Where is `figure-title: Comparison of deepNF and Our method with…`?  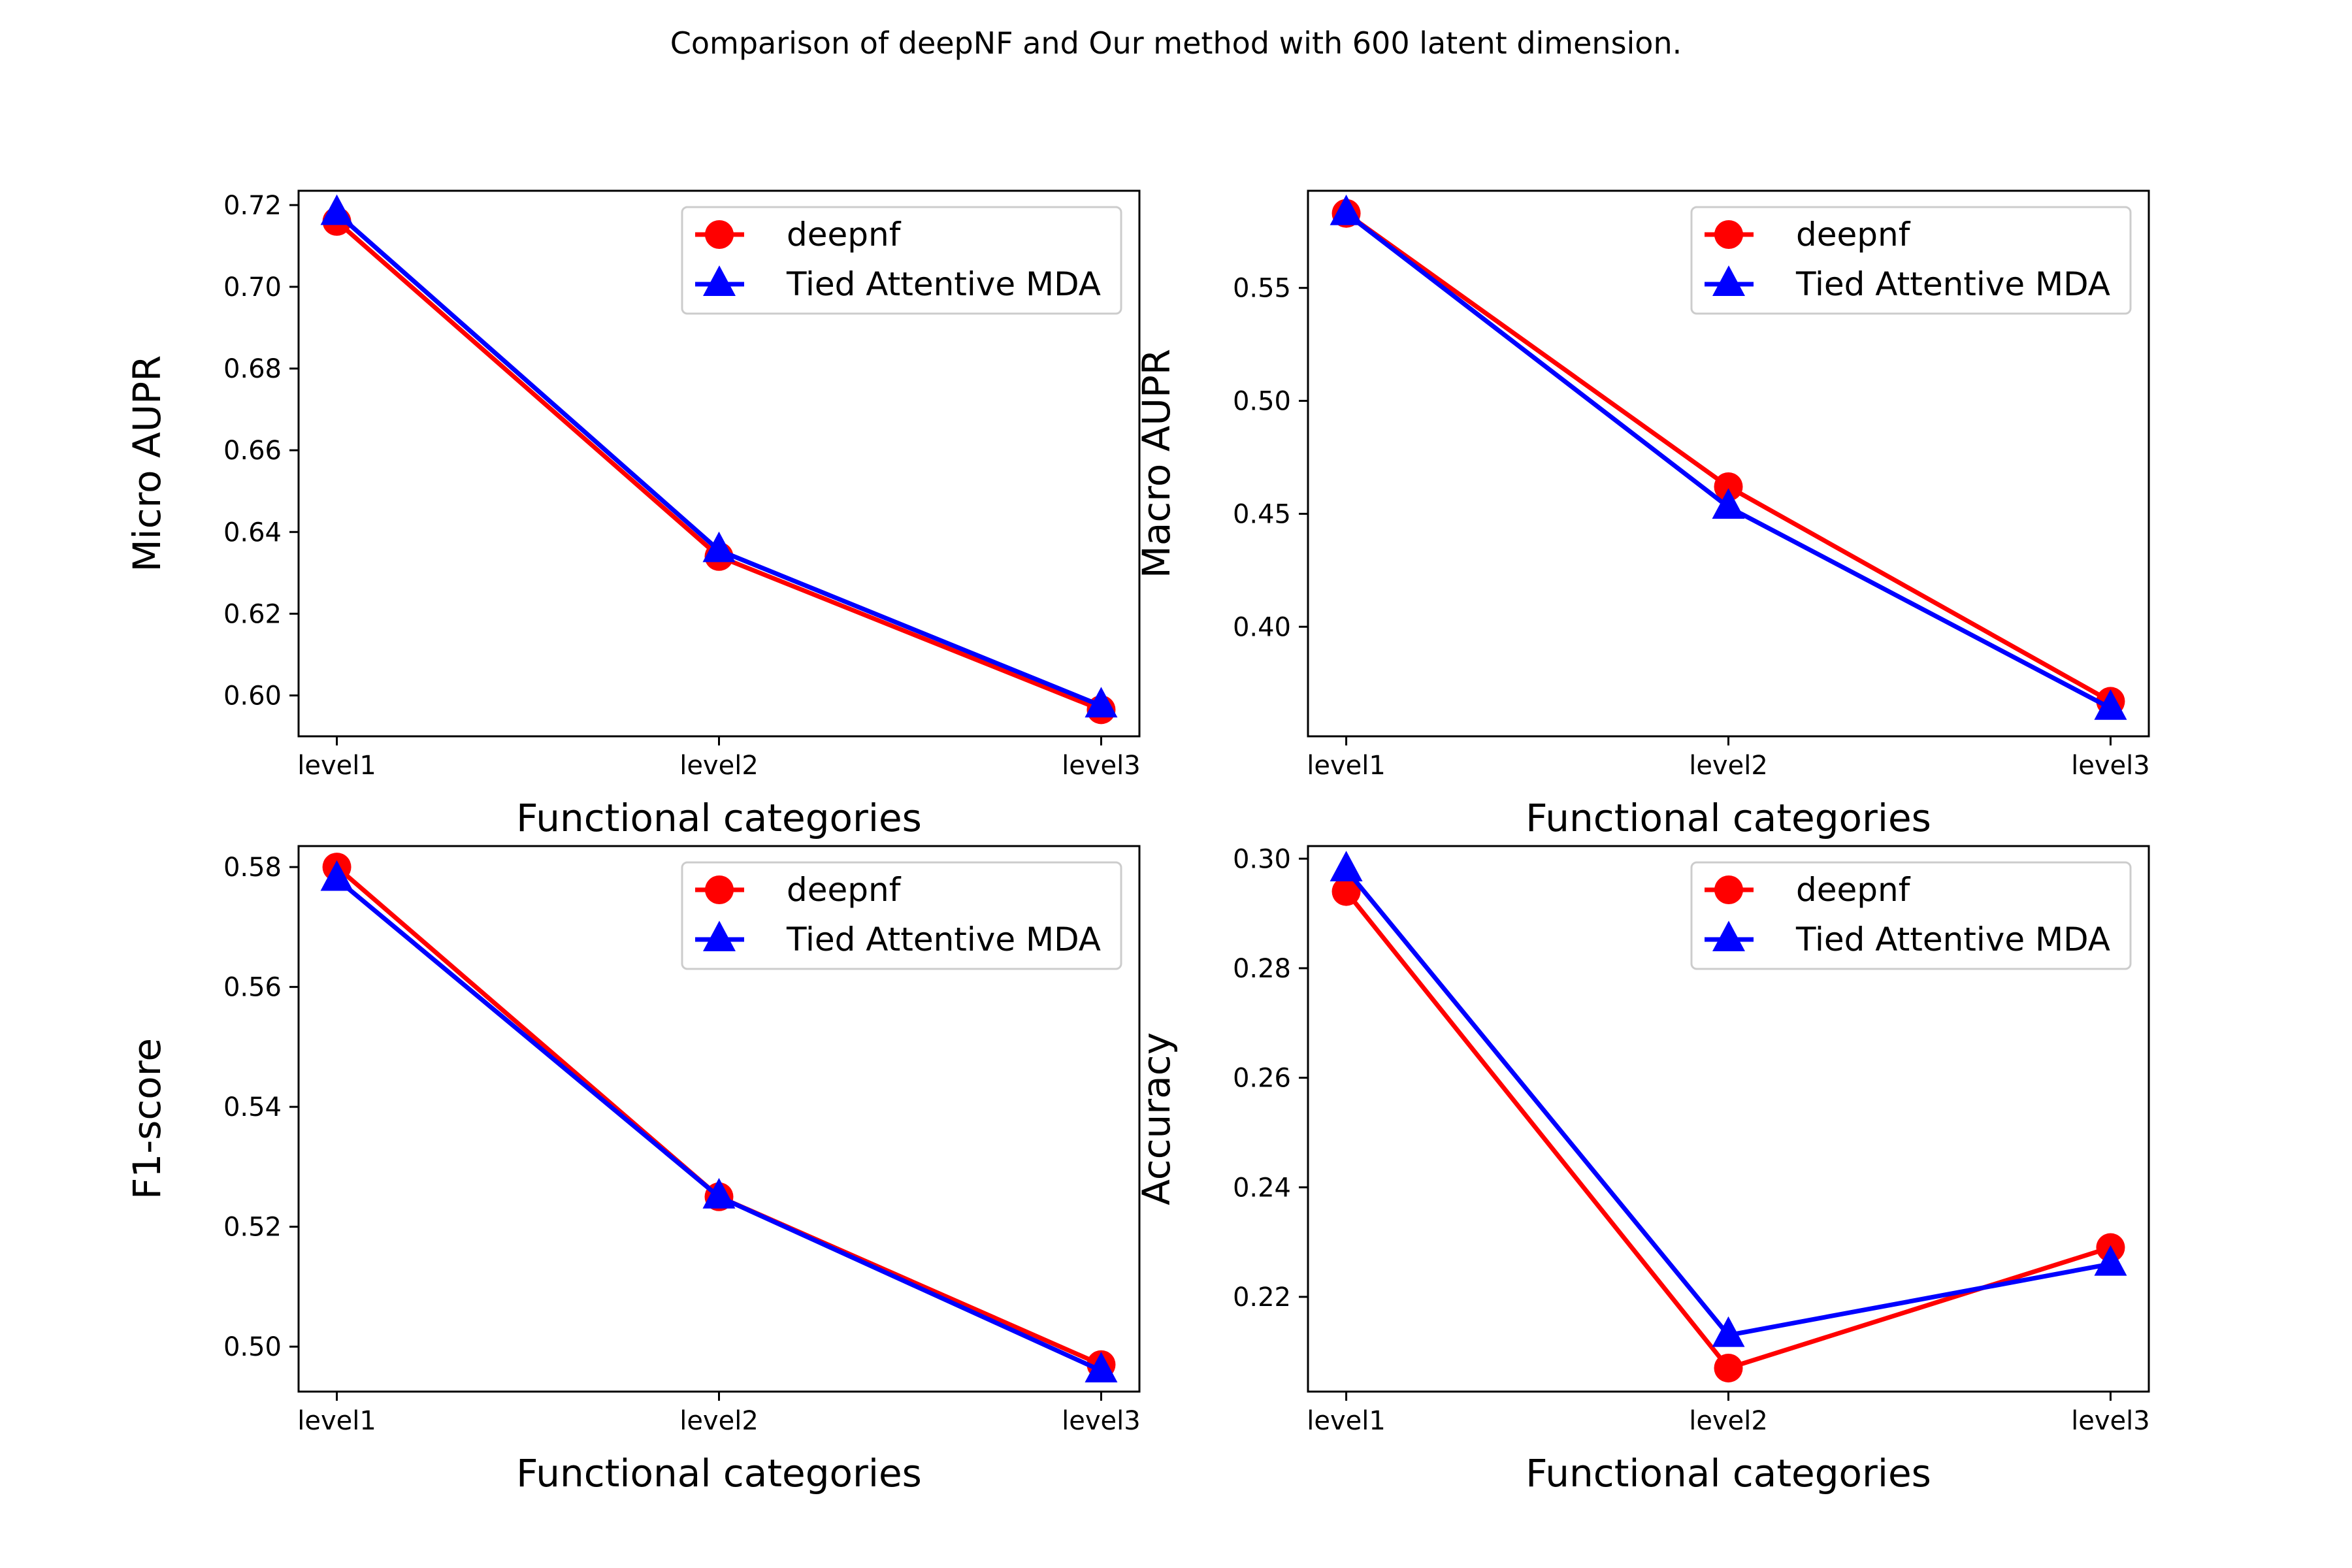 figure-title: Comparison of deepNF and Our method with… is located at coordinates (1176, 43).